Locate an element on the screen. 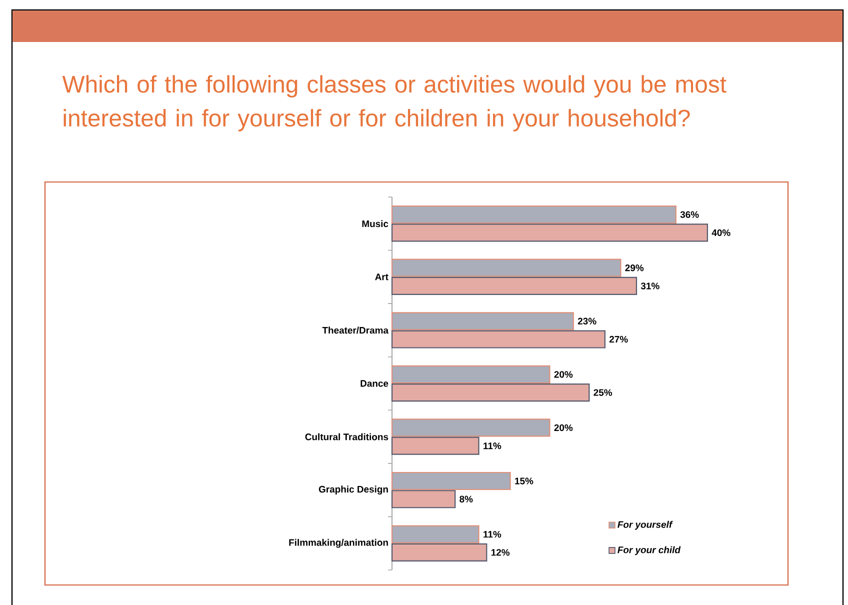 Image resolution: width=848 pixels, height=605 pixels. data-label: 12% is located at coordinates (500, 552).